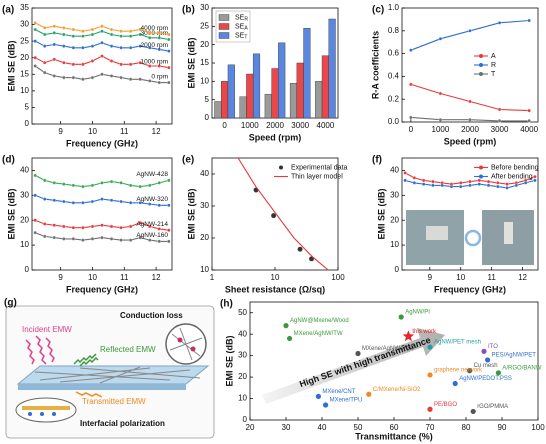 This screenshot has height=444, width=546. I want to click on photo-sample, so click(437, 233).